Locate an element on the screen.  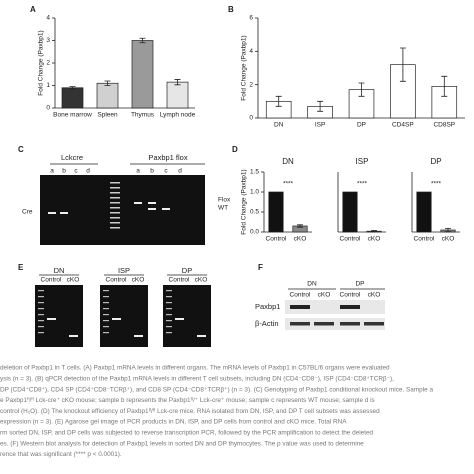
gel-title: ISP is located at coordinates (124, 270).